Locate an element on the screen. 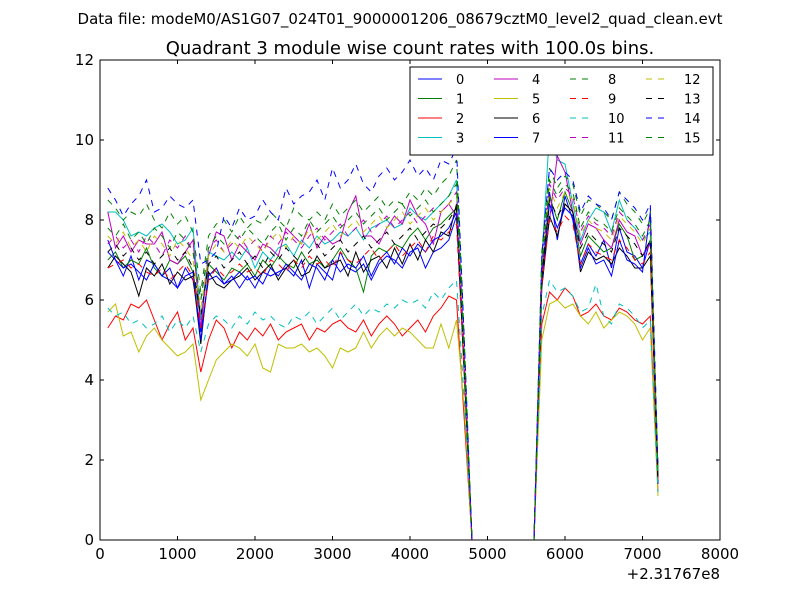 Image resolution: width=800 pixels, height=600 pixels. x-tick-label: 5000 is located at coordinates (487, 554).